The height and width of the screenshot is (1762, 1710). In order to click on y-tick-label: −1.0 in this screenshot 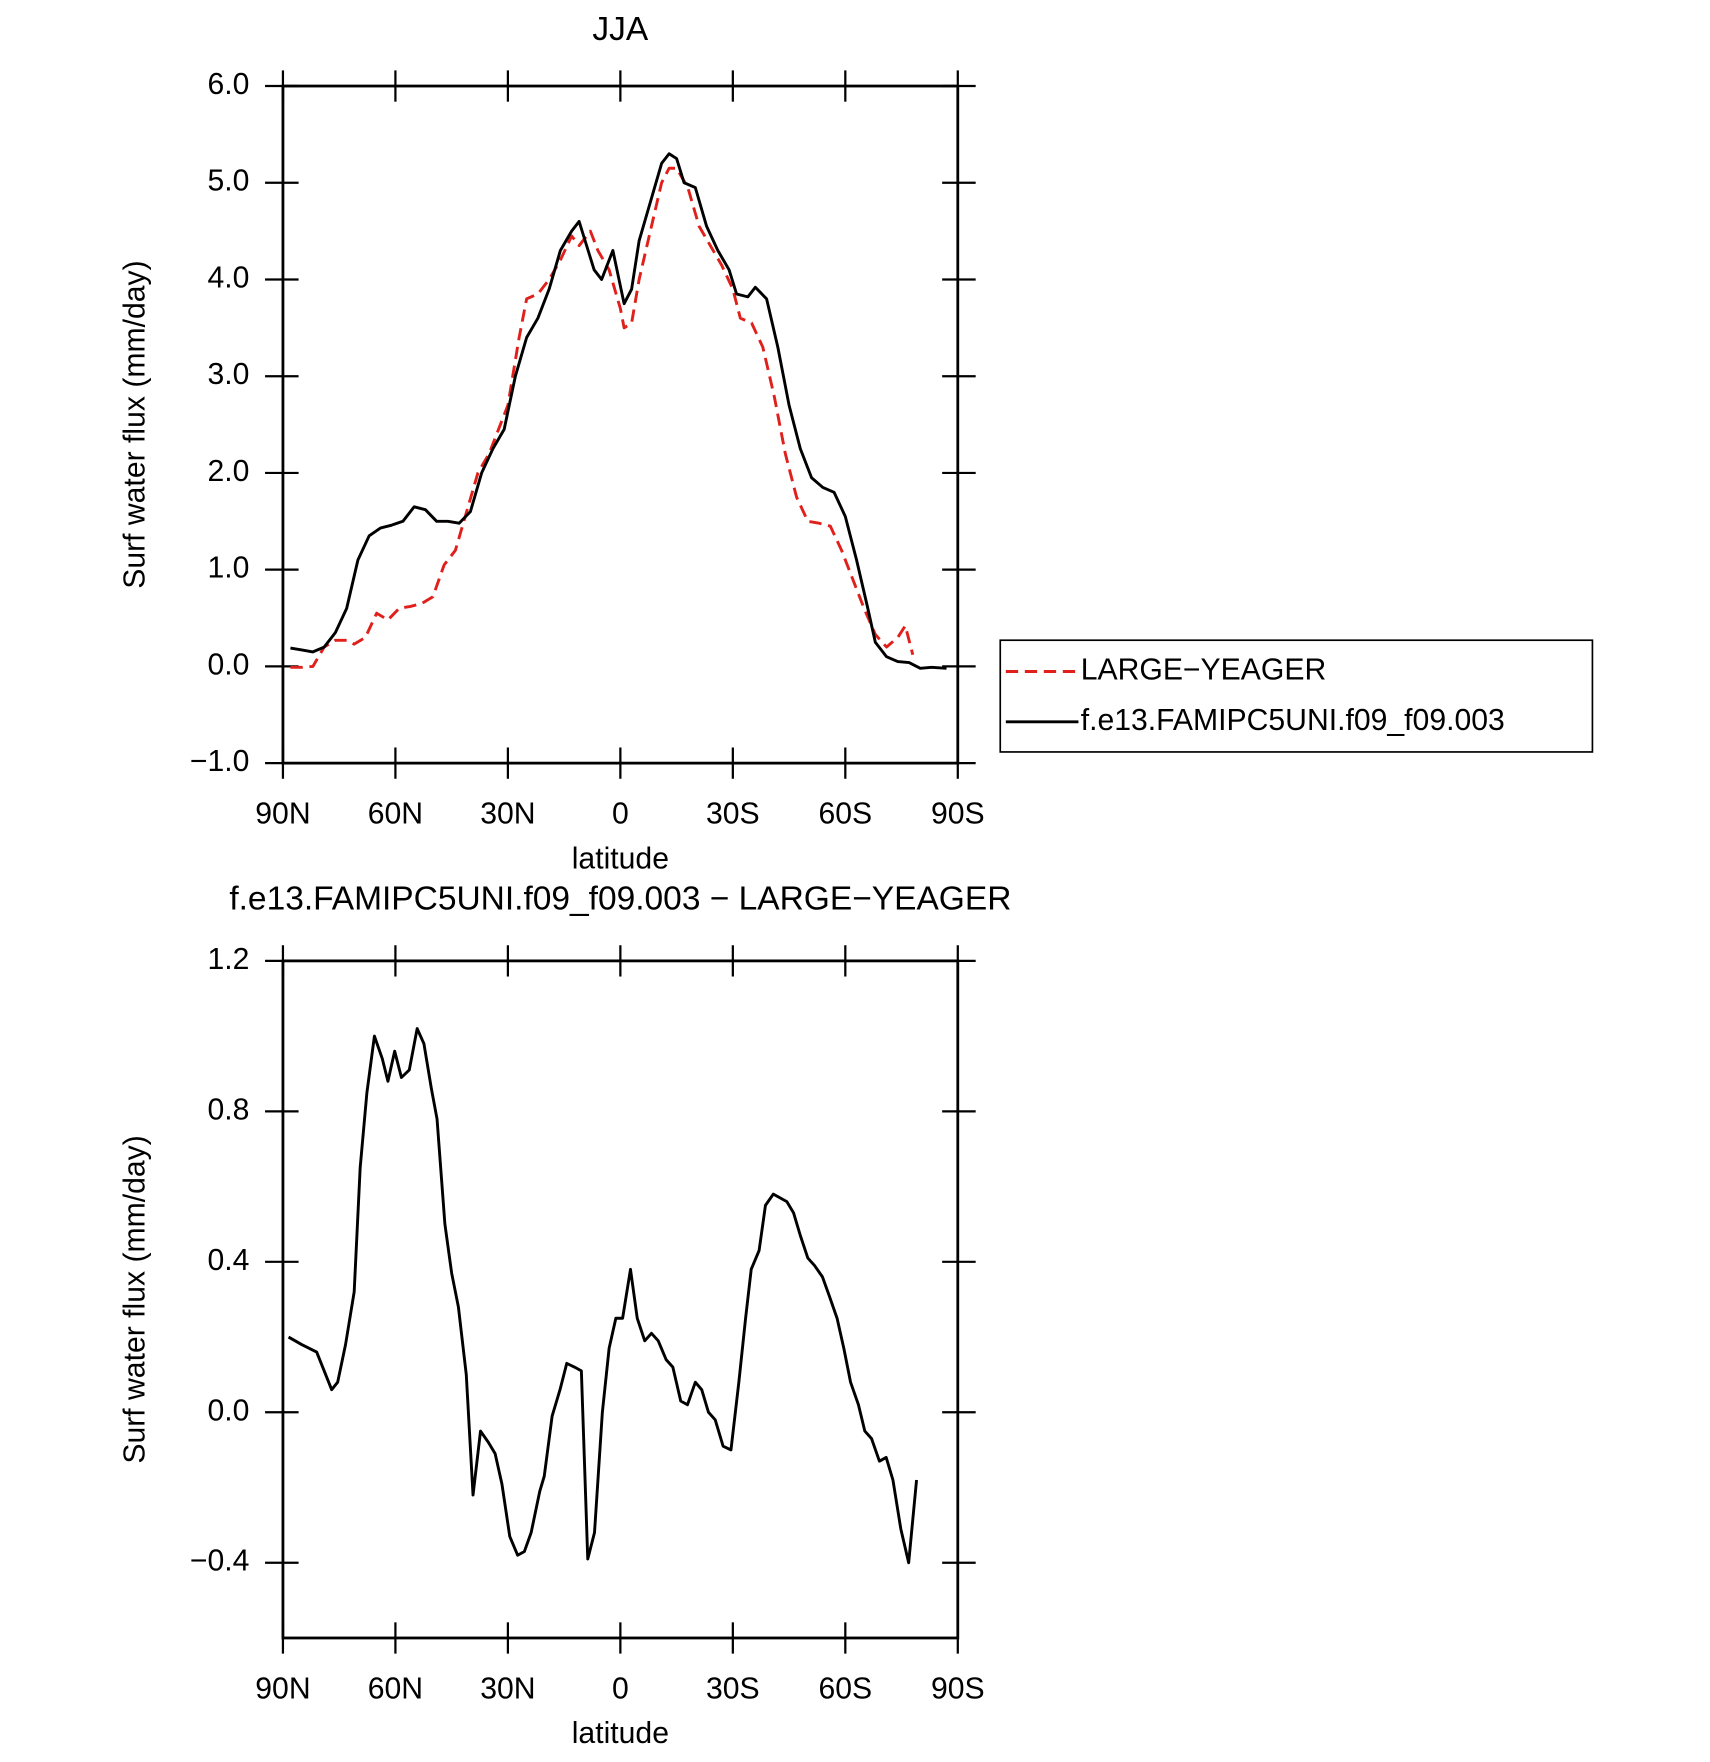, I will do `click(220, 761)`.